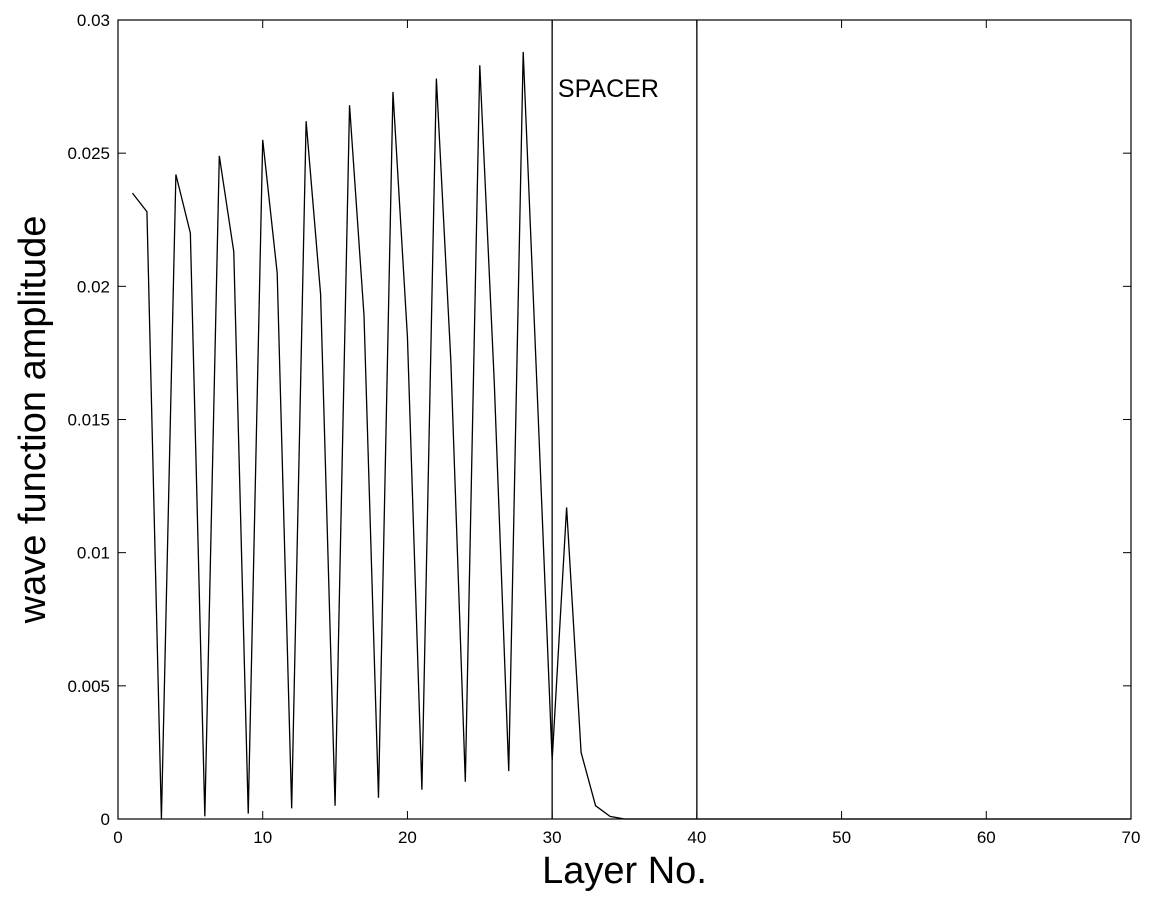  Describe the element at coordinates (696, 837) in the screenshot. I see `x-tick-label: 40` at that location.